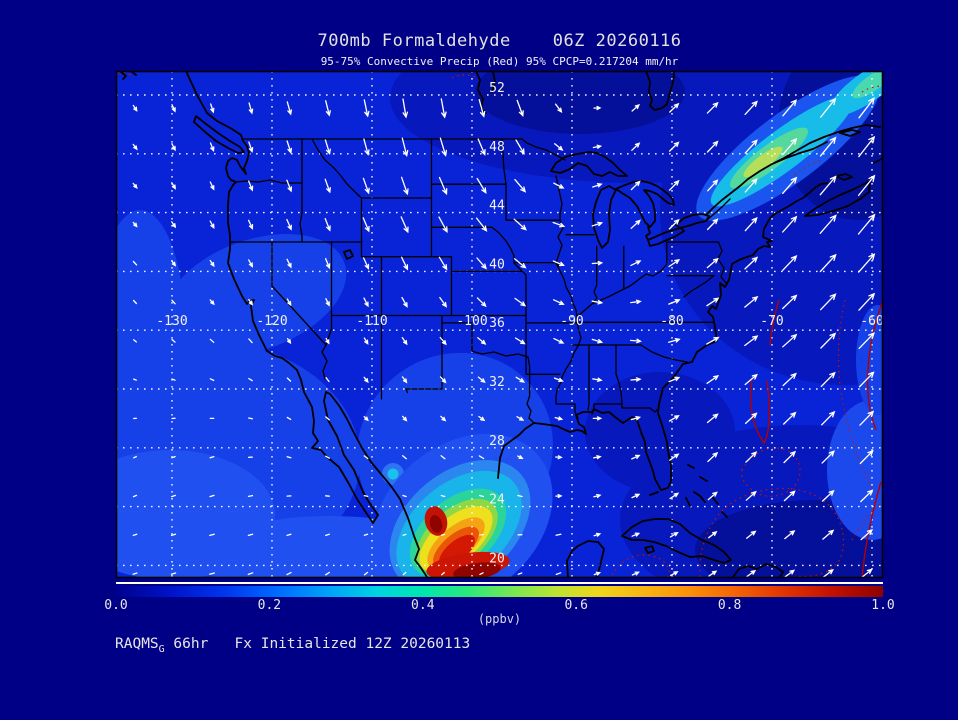 The image size is (958, 720). Describe the element at coordinates (497, 323) in the screenshot. I see `lat-label: 36` at that location.